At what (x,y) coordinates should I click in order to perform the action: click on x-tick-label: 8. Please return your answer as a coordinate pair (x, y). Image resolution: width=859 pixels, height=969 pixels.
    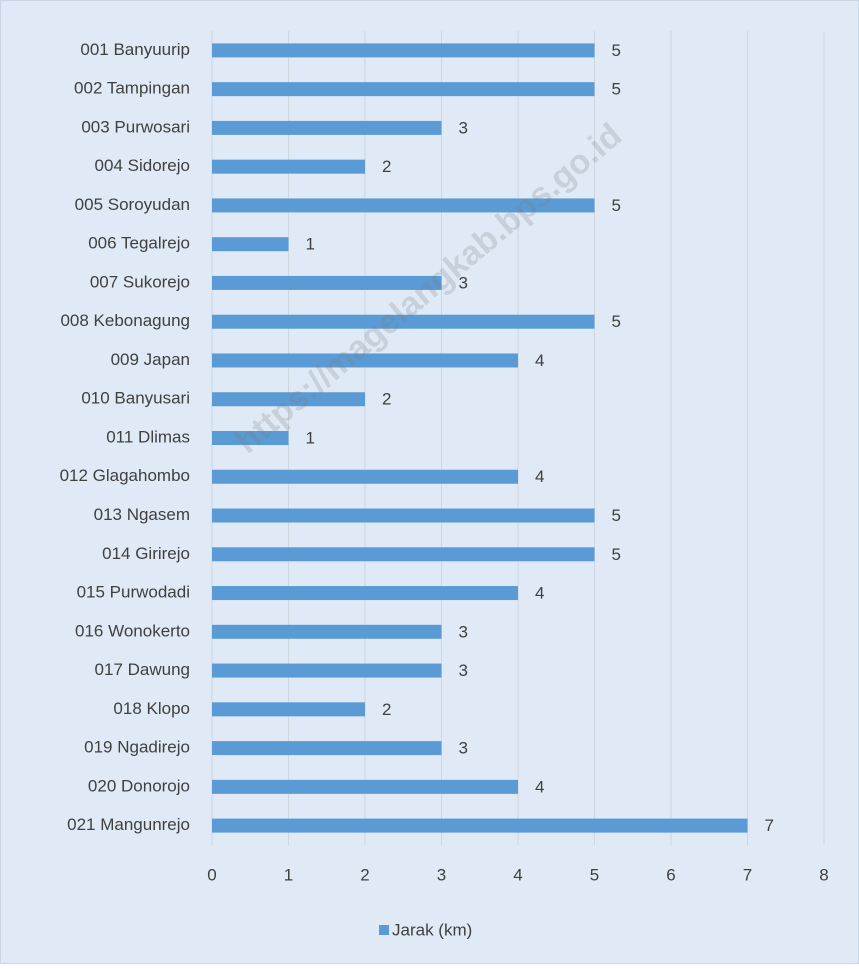
    Looking at the image, I should click on (823, 874).